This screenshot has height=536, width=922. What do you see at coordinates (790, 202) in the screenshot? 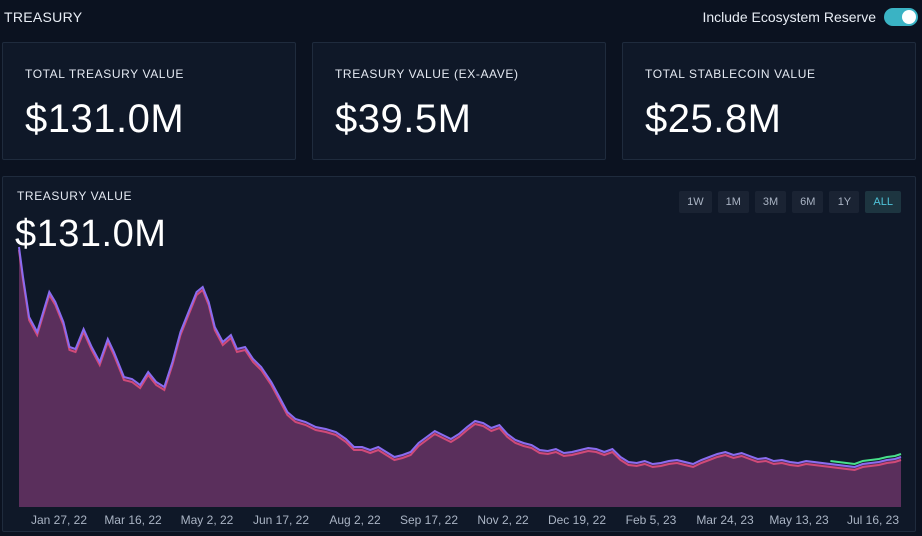
I see `time-range-selector: 1W 1M 3M 6M 1Y ALL` at bounding box center [790, 202].